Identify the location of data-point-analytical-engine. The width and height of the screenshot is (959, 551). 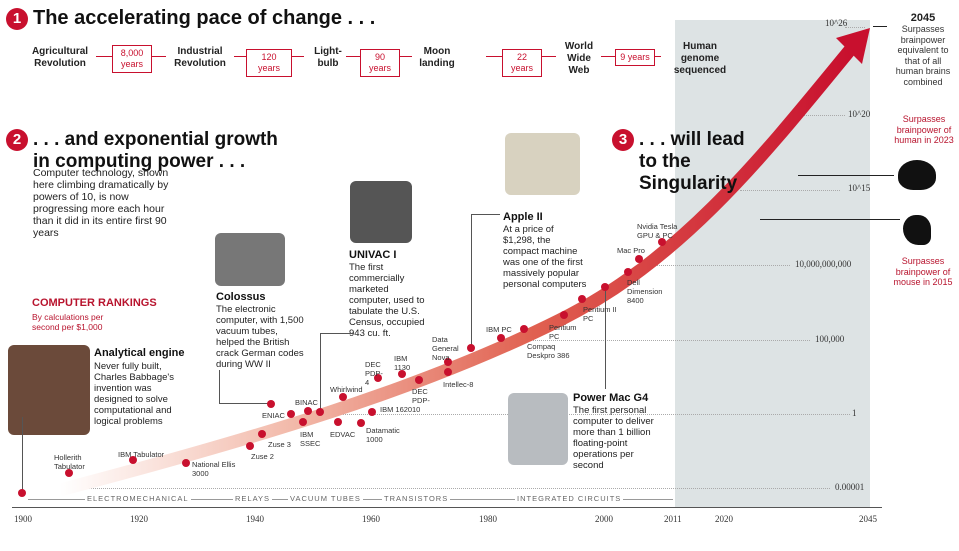
(22, 493).